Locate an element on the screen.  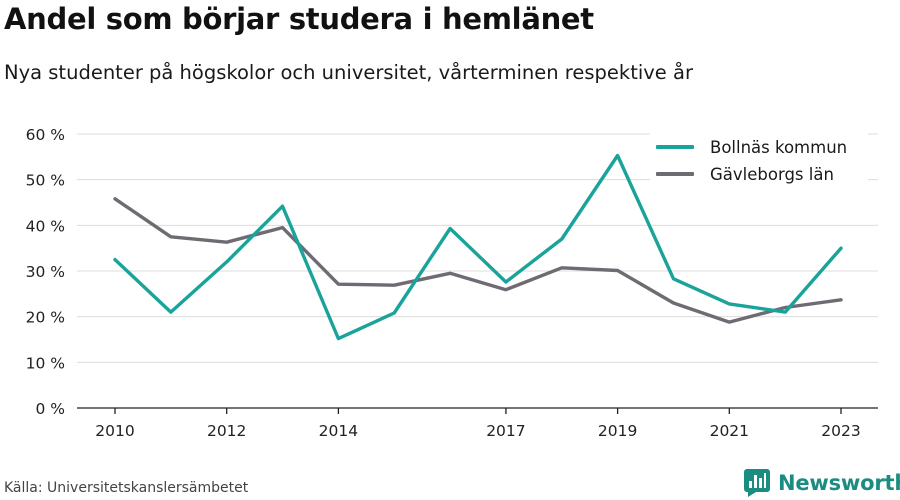
legend-item-bollnas: Bollnäs kommun is located at coordinates (751, 147).